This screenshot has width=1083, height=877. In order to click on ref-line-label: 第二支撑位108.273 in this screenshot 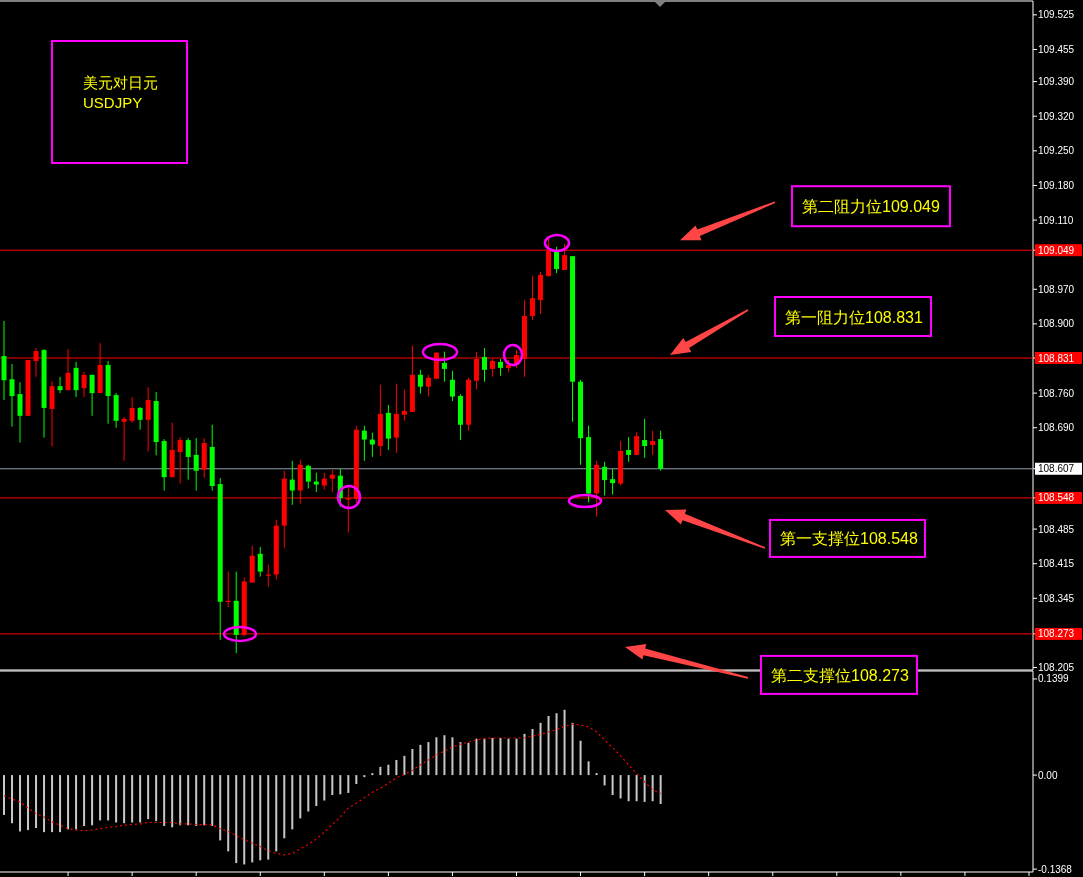, I will do `click(840, 675)`.